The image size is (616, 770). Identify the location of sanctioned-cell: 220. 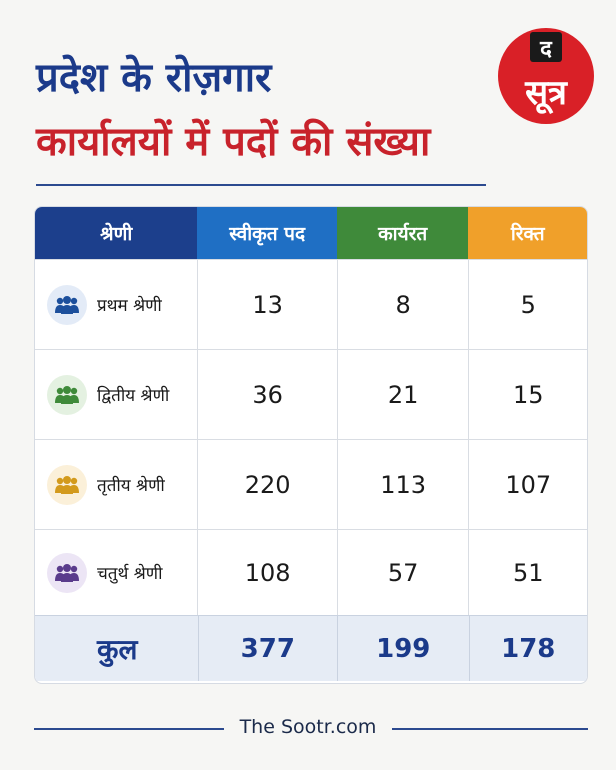
(266, 484).